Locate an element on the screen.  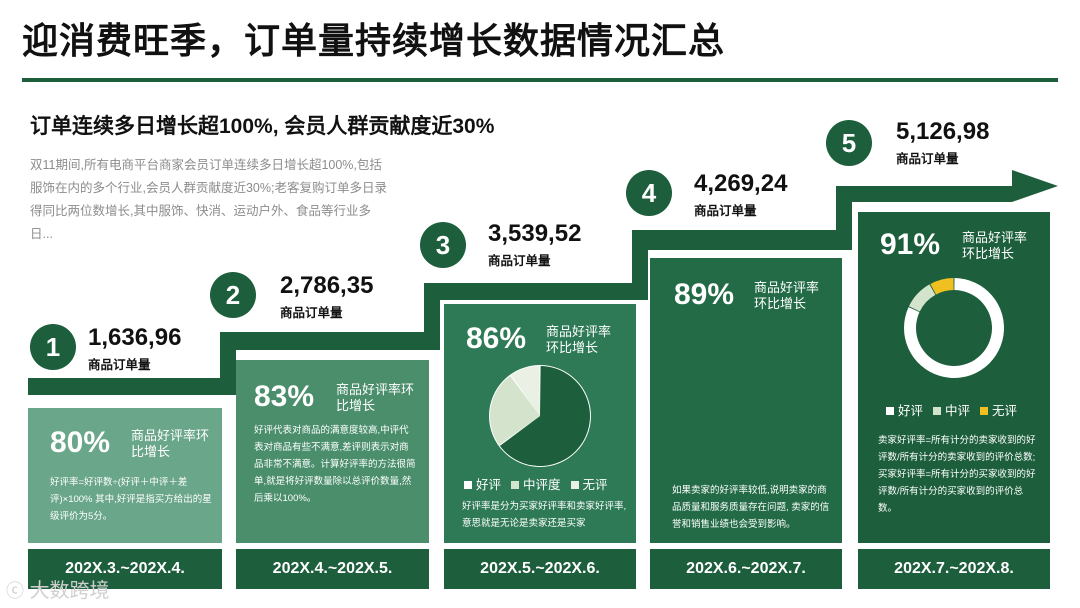
page-title: 迎消费旺季，订单量持续增长数据情况汇总 is located at coordinates (374, 40).